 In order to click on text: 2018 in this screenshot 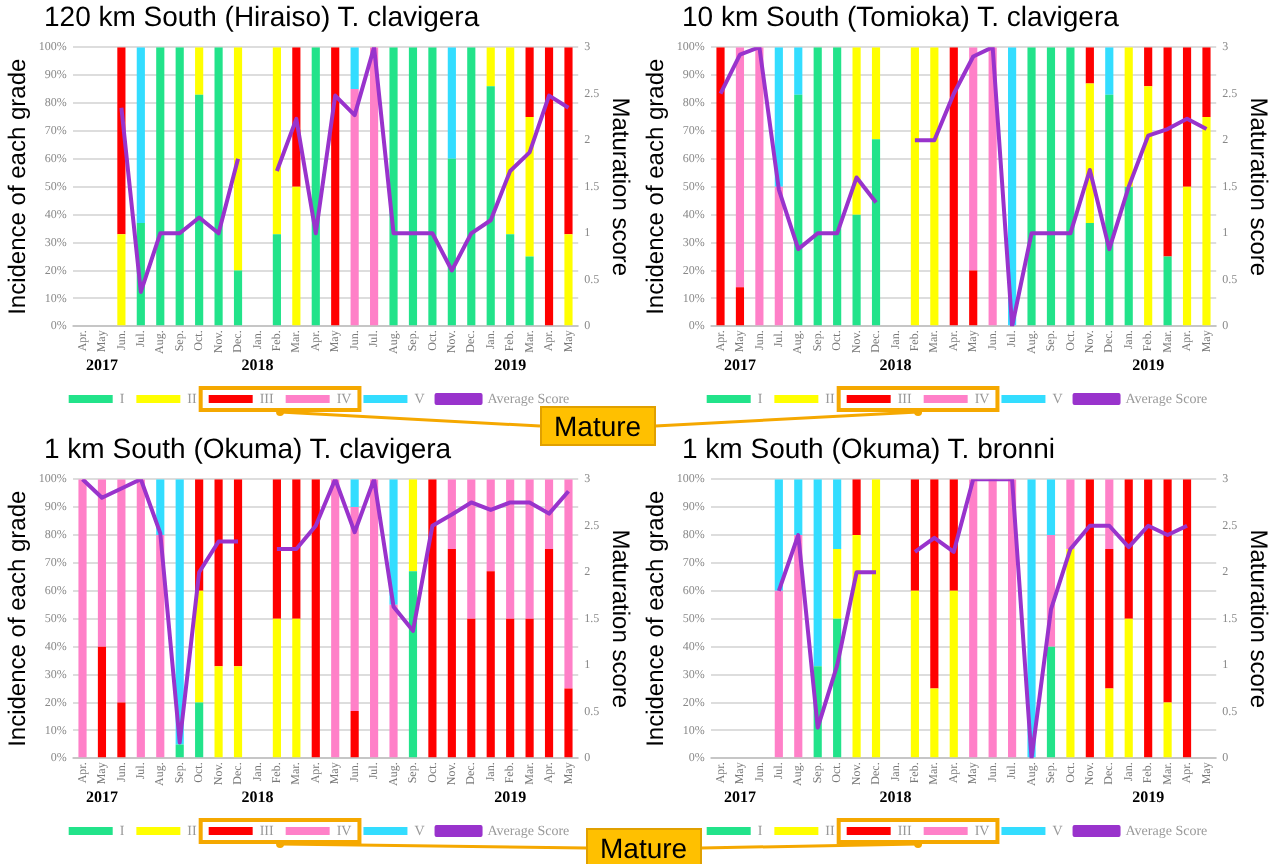, I will do `click(895, 365)`.